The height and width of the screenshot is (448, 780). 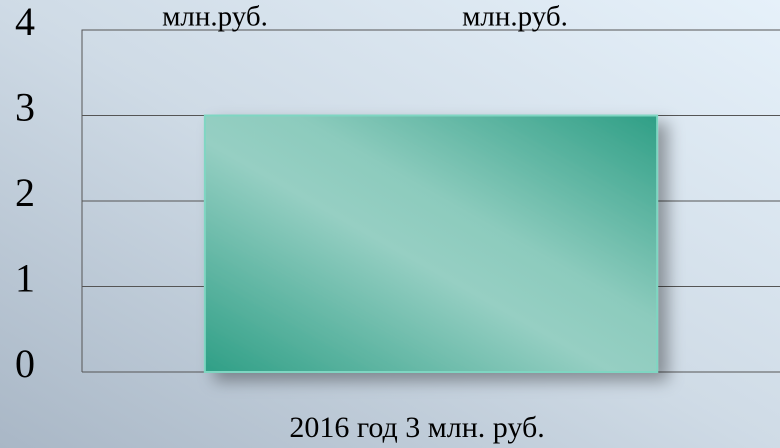 What do you see at coordinates (25, 22) in the screenshot?
I see `y-tick-label: 4` at bounding box center [25, 22].